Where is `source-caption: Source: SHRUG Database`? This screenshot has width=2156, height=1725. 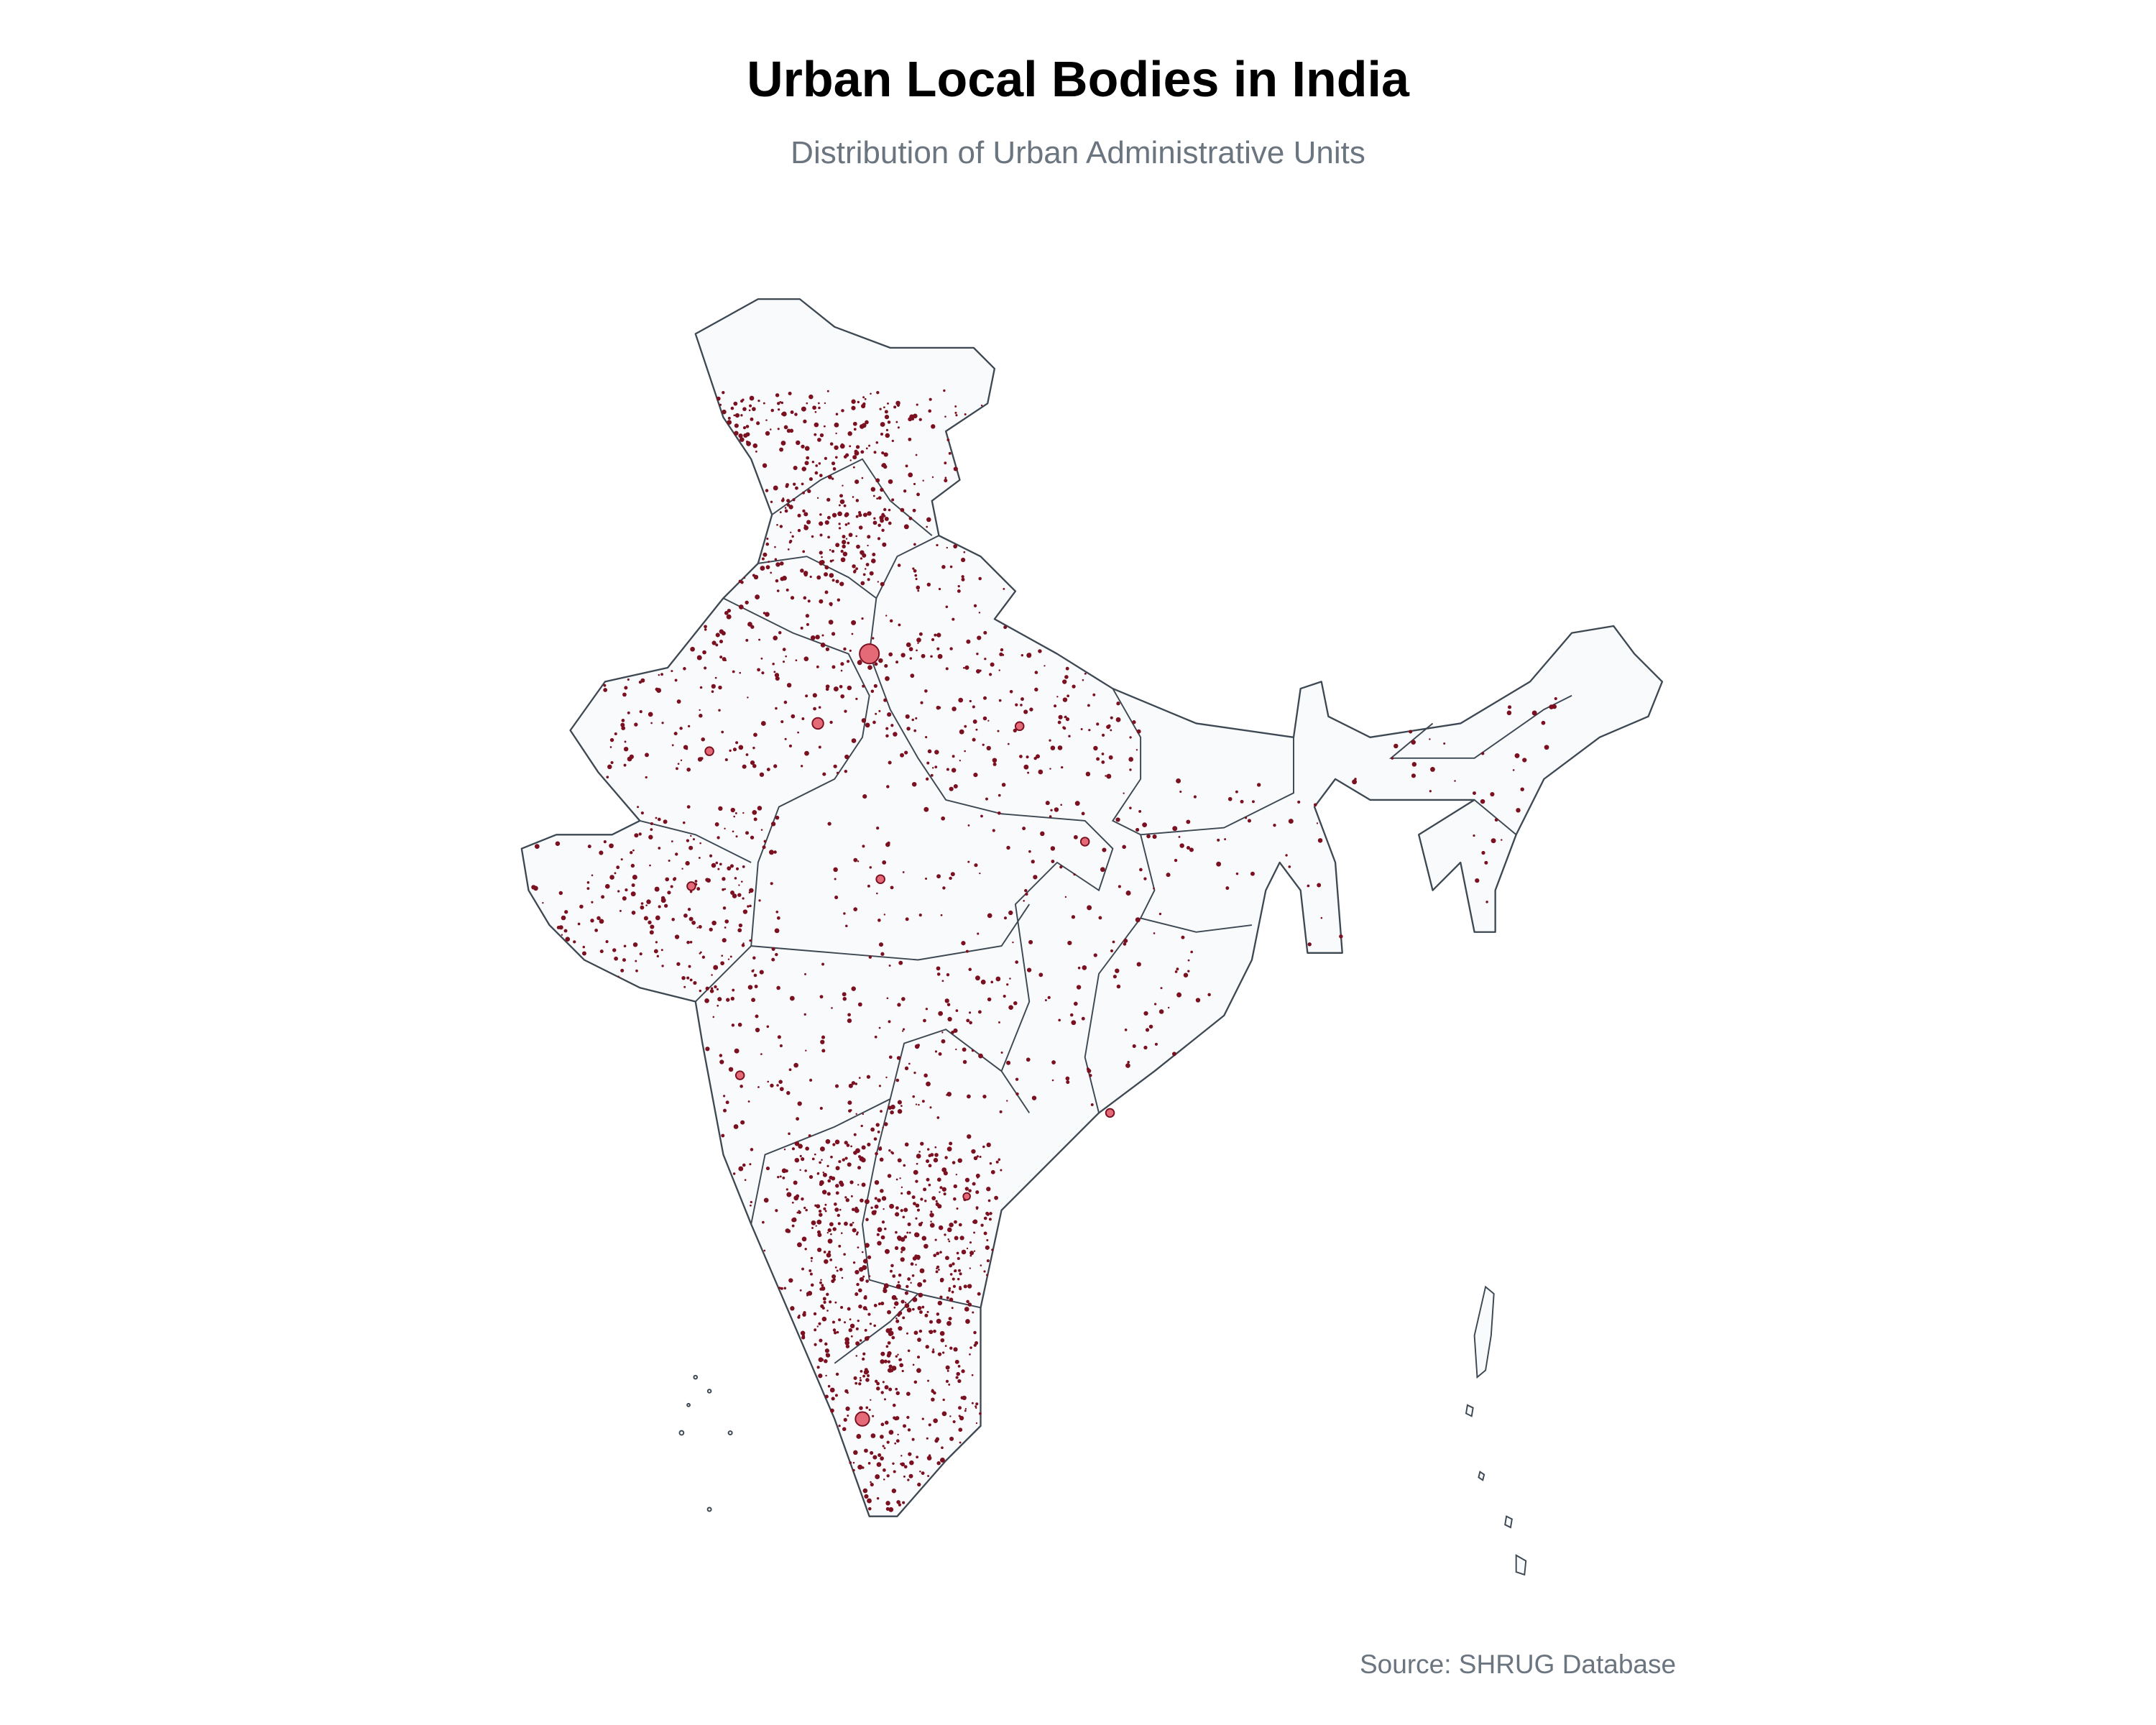
source-caption: Source: SHRUG Database is located at coordinates (1519, 1664).